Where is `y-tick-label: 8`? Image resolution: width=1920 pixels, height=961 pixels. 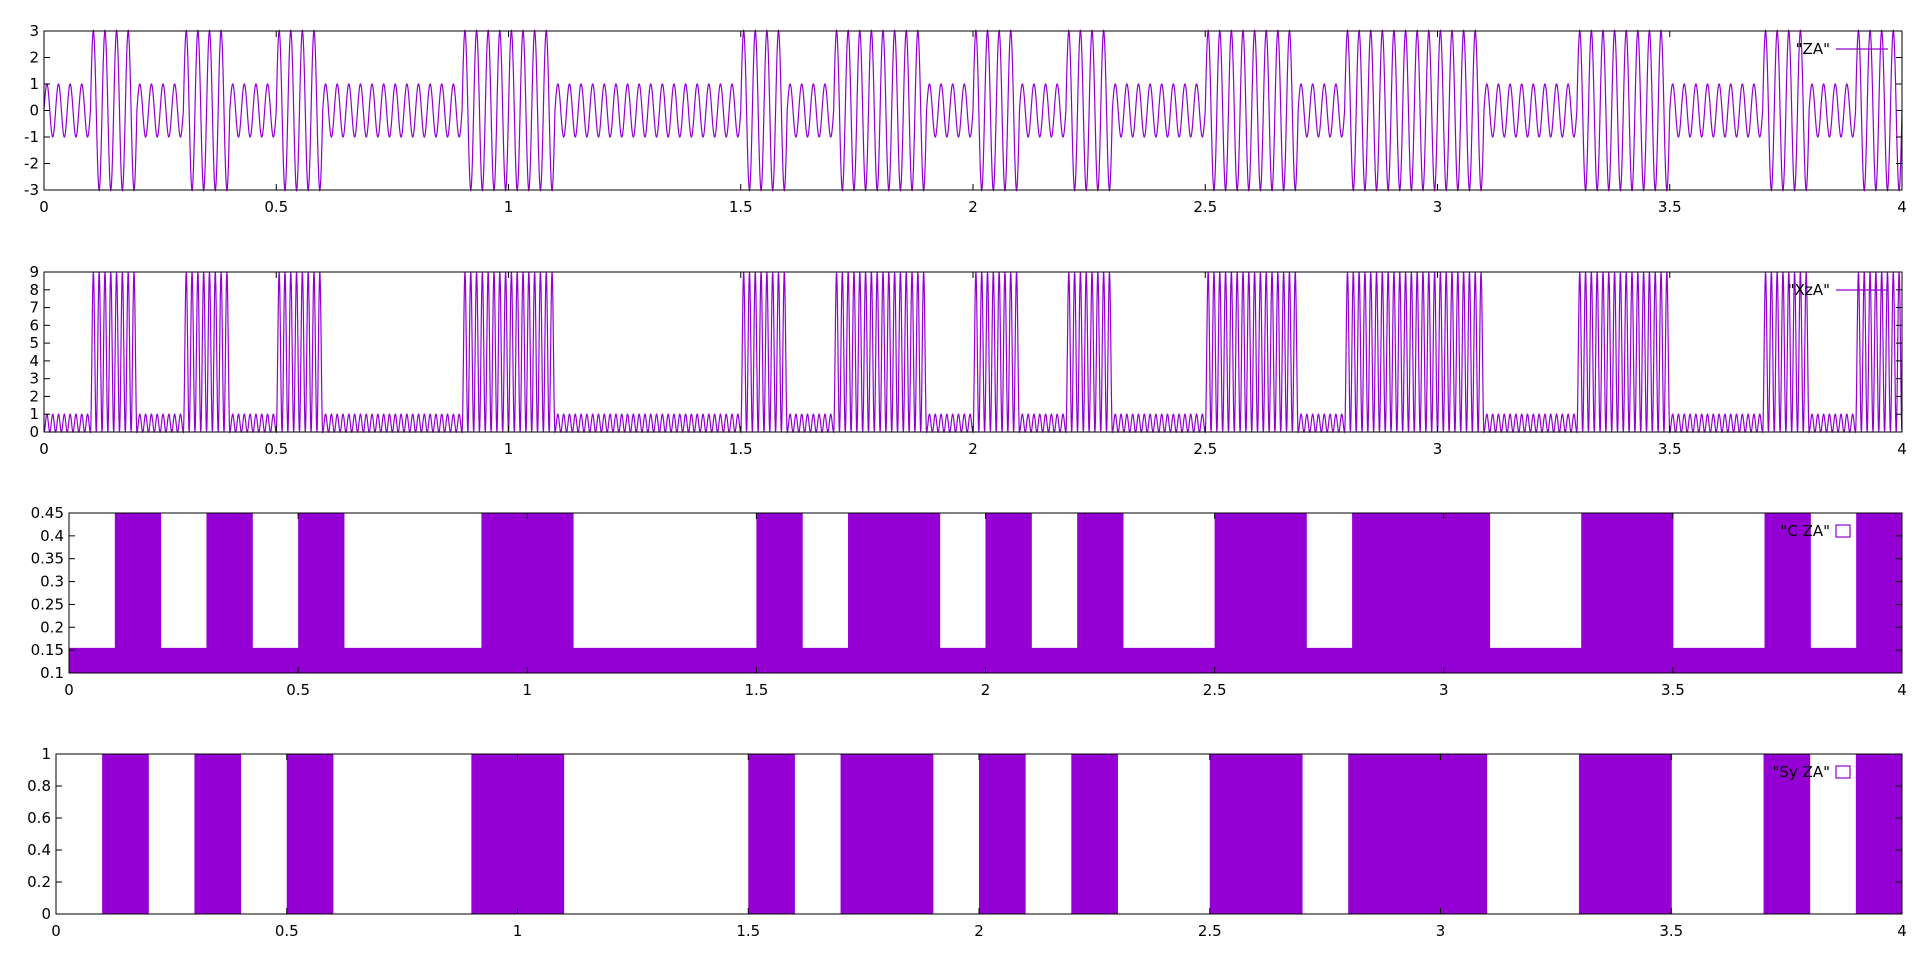 y-tick-label: 8 is located at coordinates (34, 290).